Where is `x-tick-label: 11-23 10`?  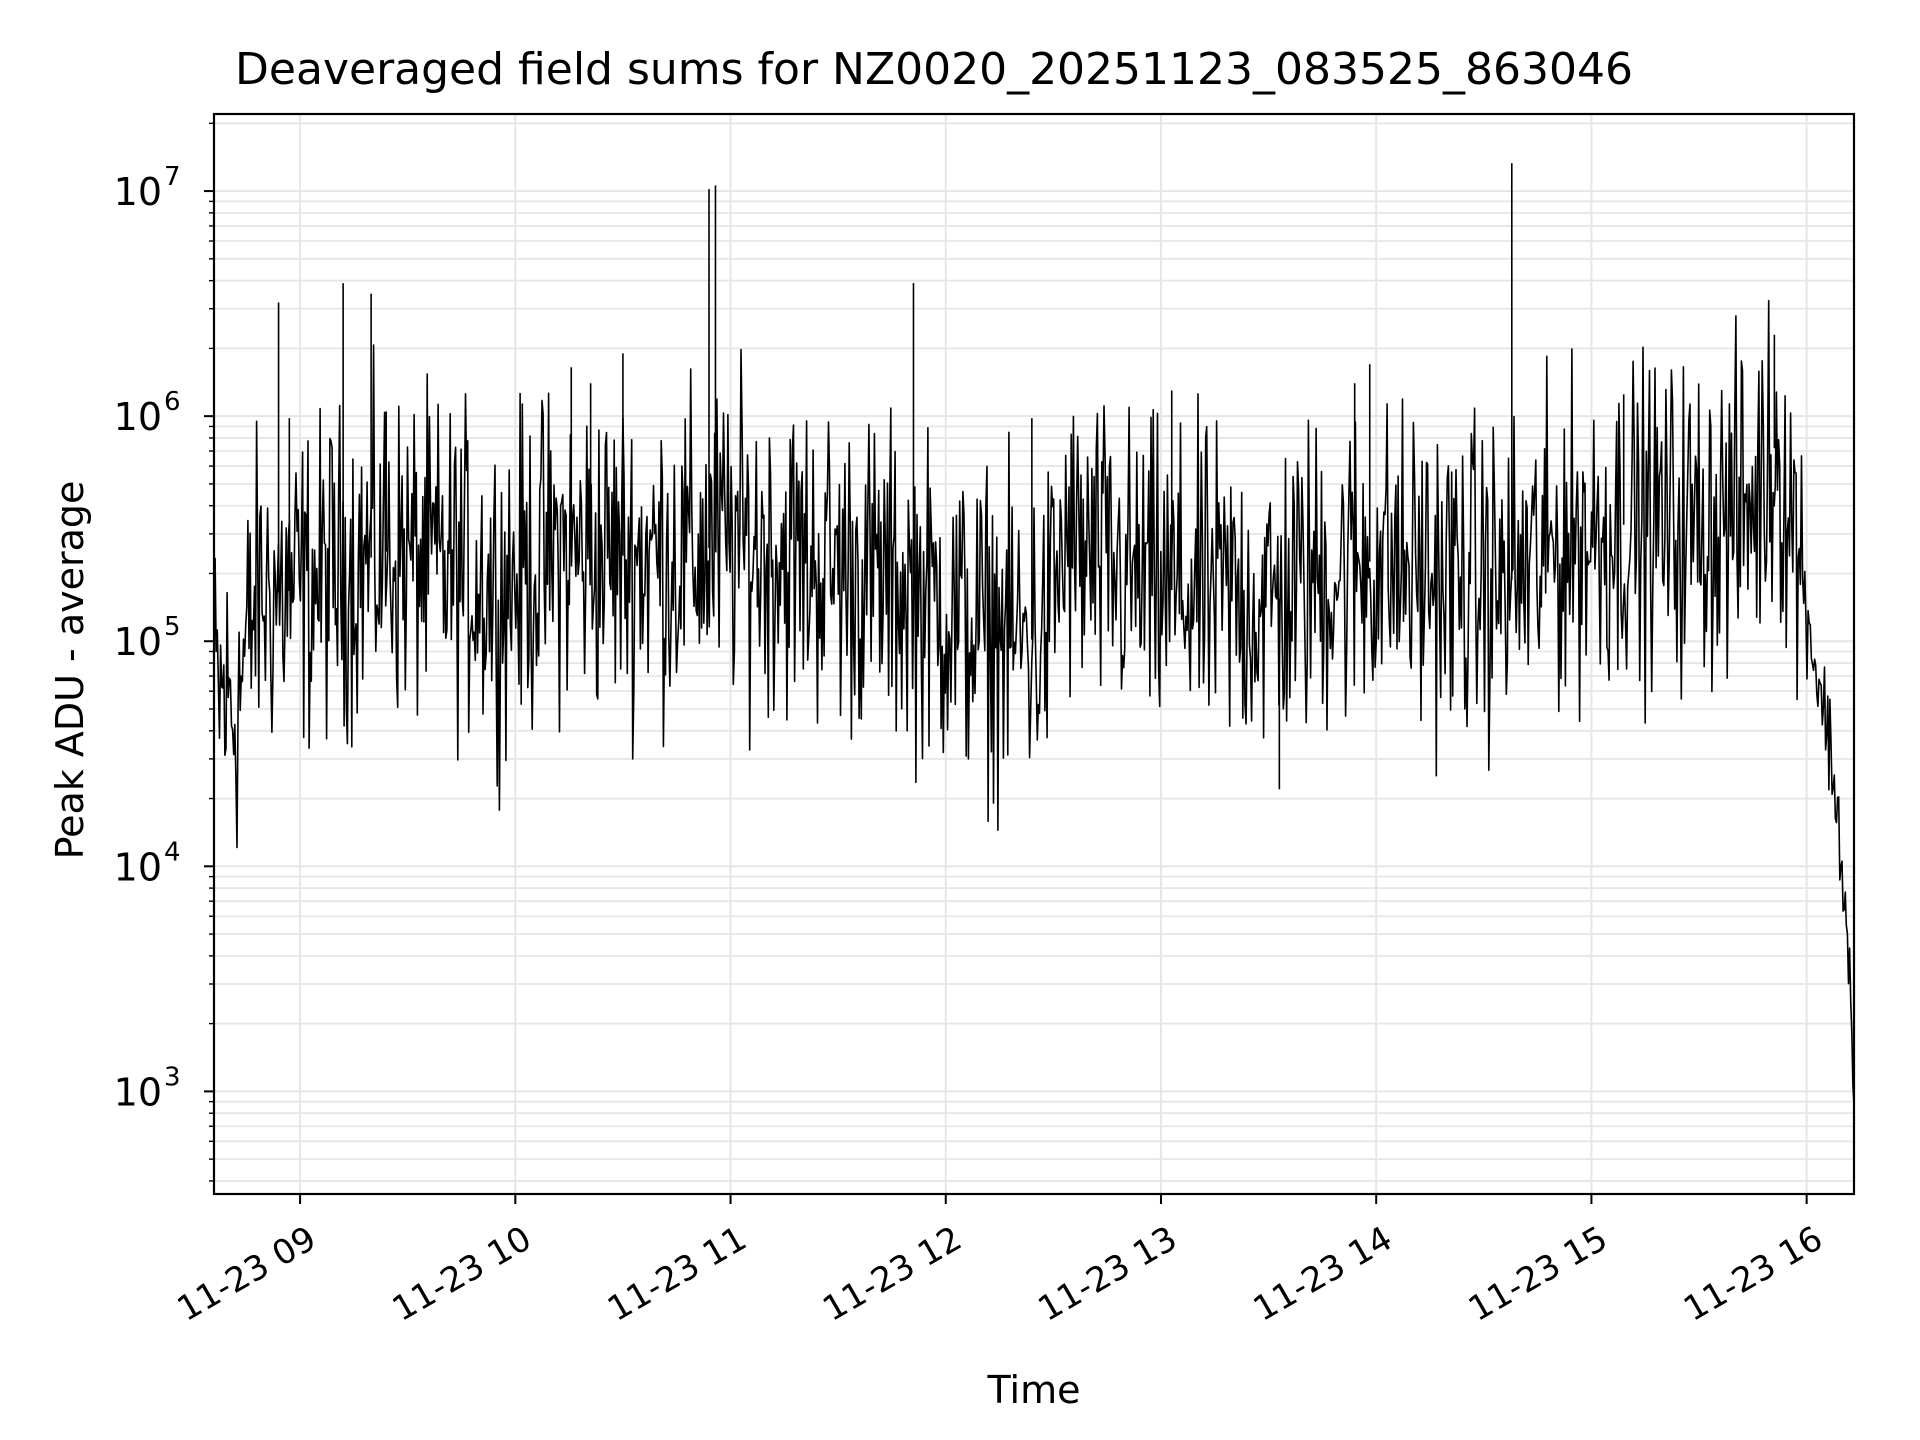
x-tick-label: 11-23 10 is located at coordinates (462, 1274).